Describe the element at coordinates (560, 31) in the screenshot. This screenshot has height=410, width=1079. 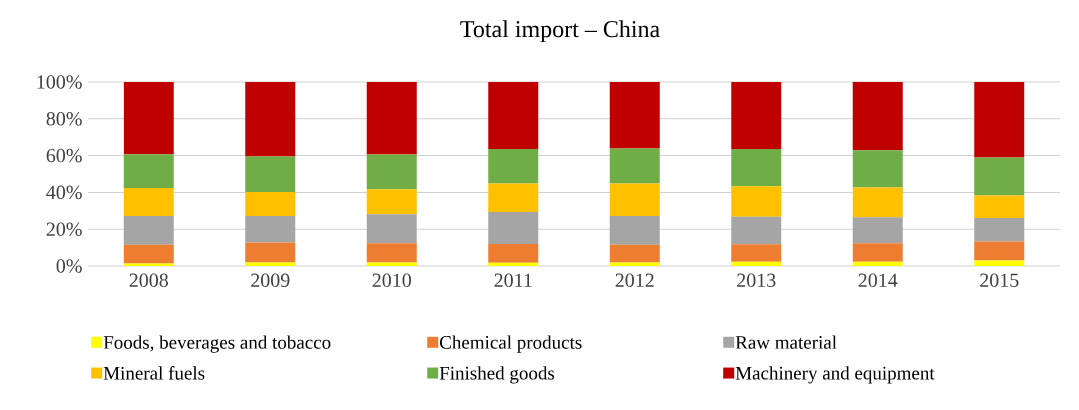
I see `chart-title: Total import – China` at that location.